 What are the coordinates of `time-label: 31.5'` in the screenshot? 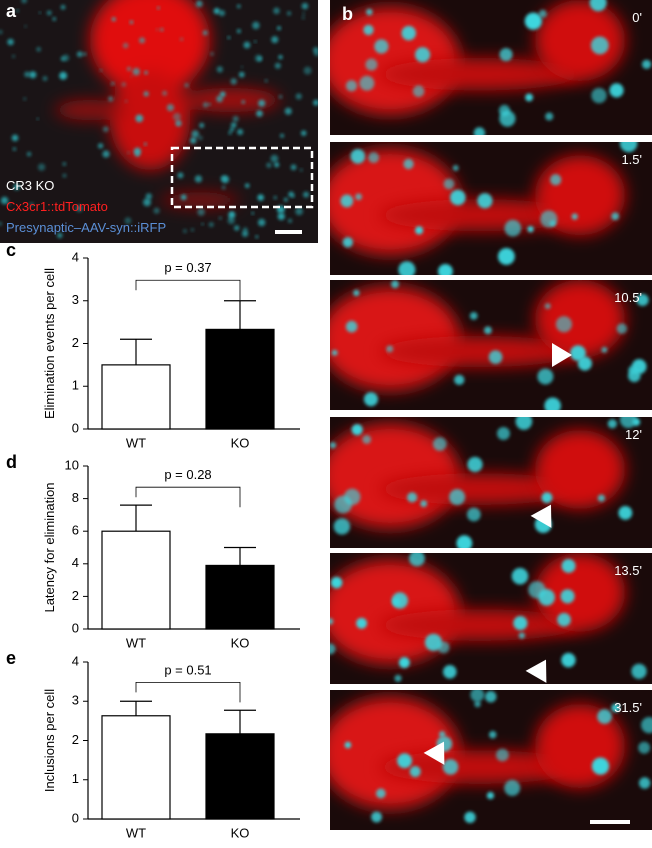 It's located at (628, 707).